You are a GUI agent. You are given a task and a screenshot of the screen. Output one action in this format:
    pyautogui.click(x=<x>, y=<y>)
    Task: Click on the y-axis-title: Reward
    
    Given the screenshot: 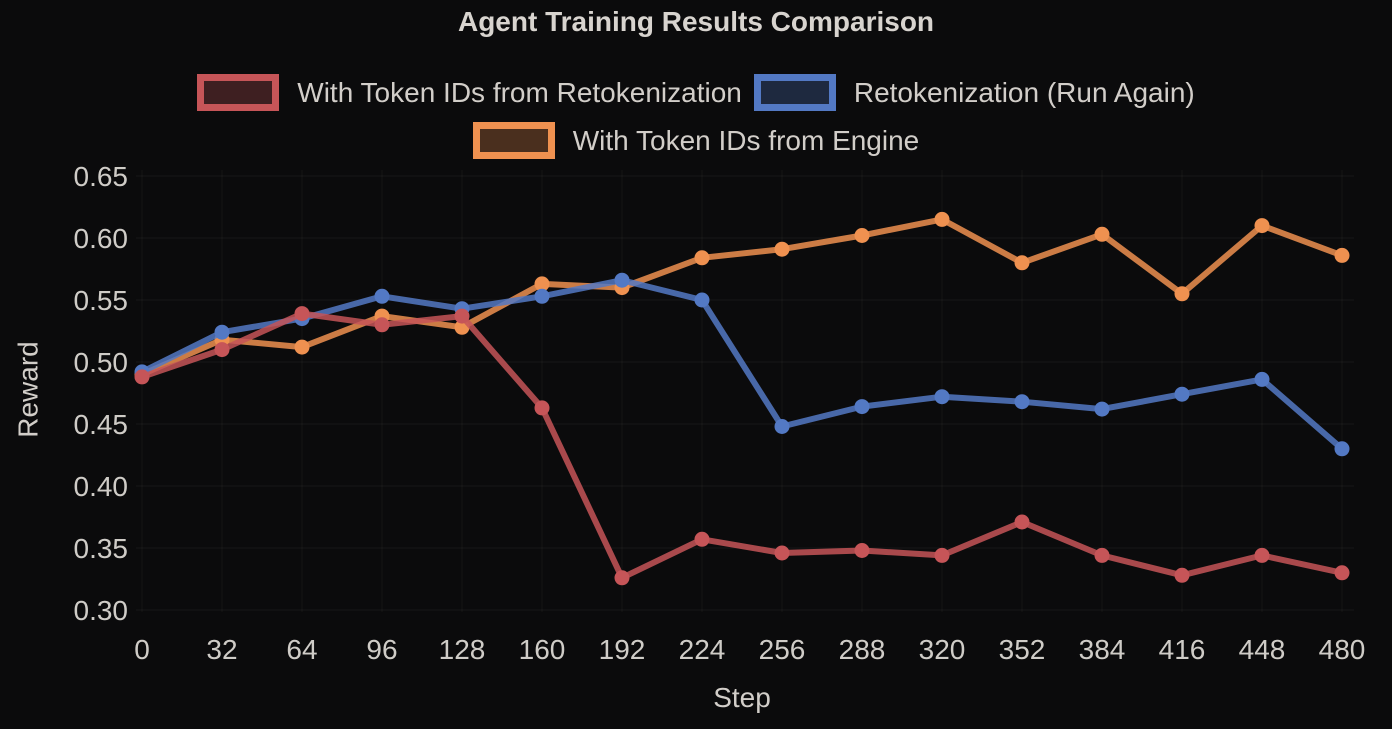 What is the action you would take?
    pyautogui.click(x=28, y=389)
    